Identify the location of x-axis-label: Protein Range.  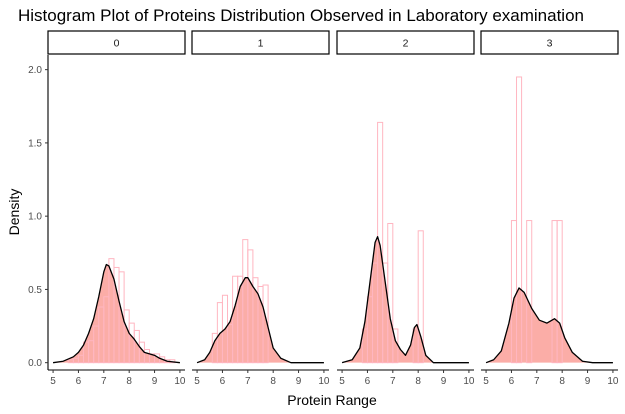
(332, 400).